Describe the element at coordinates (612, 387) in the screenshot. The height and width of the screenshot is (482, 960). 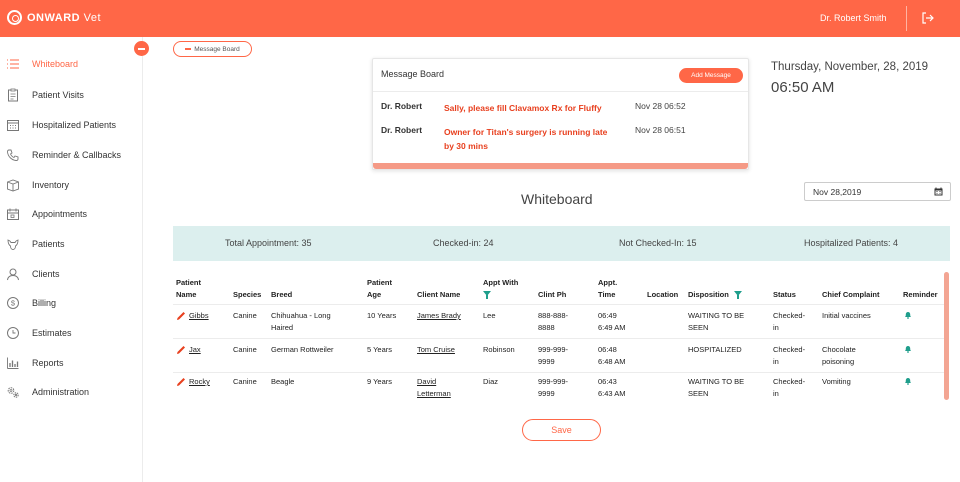
I see `appt-time-cell: 06:43 6:43 AM` at that location.